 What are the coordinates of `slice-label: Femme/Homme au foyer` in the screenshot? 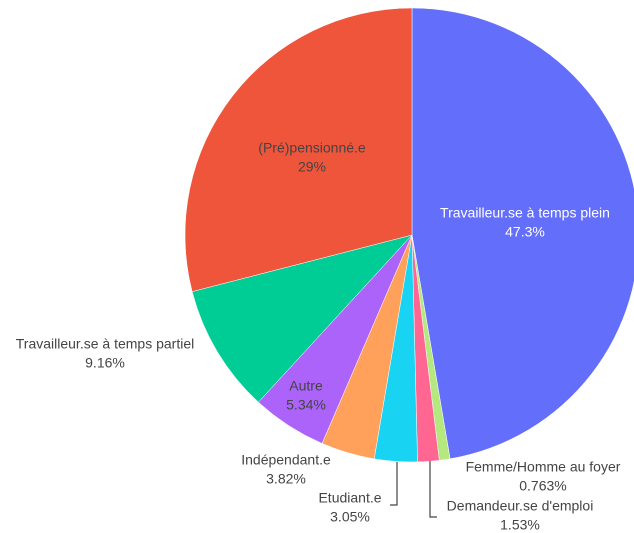 It's located at (543, 467).